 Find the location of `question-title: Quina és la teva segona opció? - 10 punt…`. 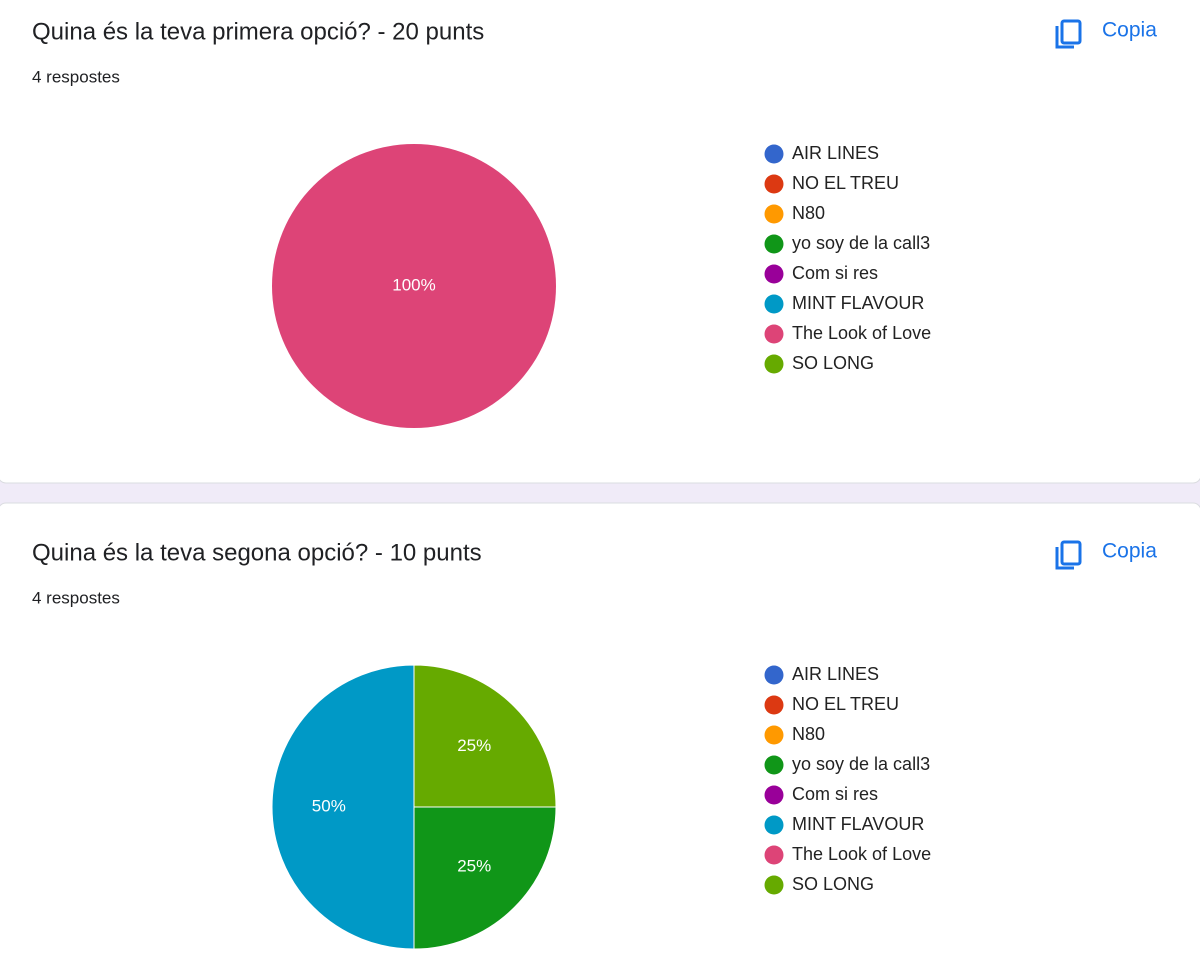

question-title: Quina és la teva segona opció? - 10 punt… is located at coordinates (257, 552).